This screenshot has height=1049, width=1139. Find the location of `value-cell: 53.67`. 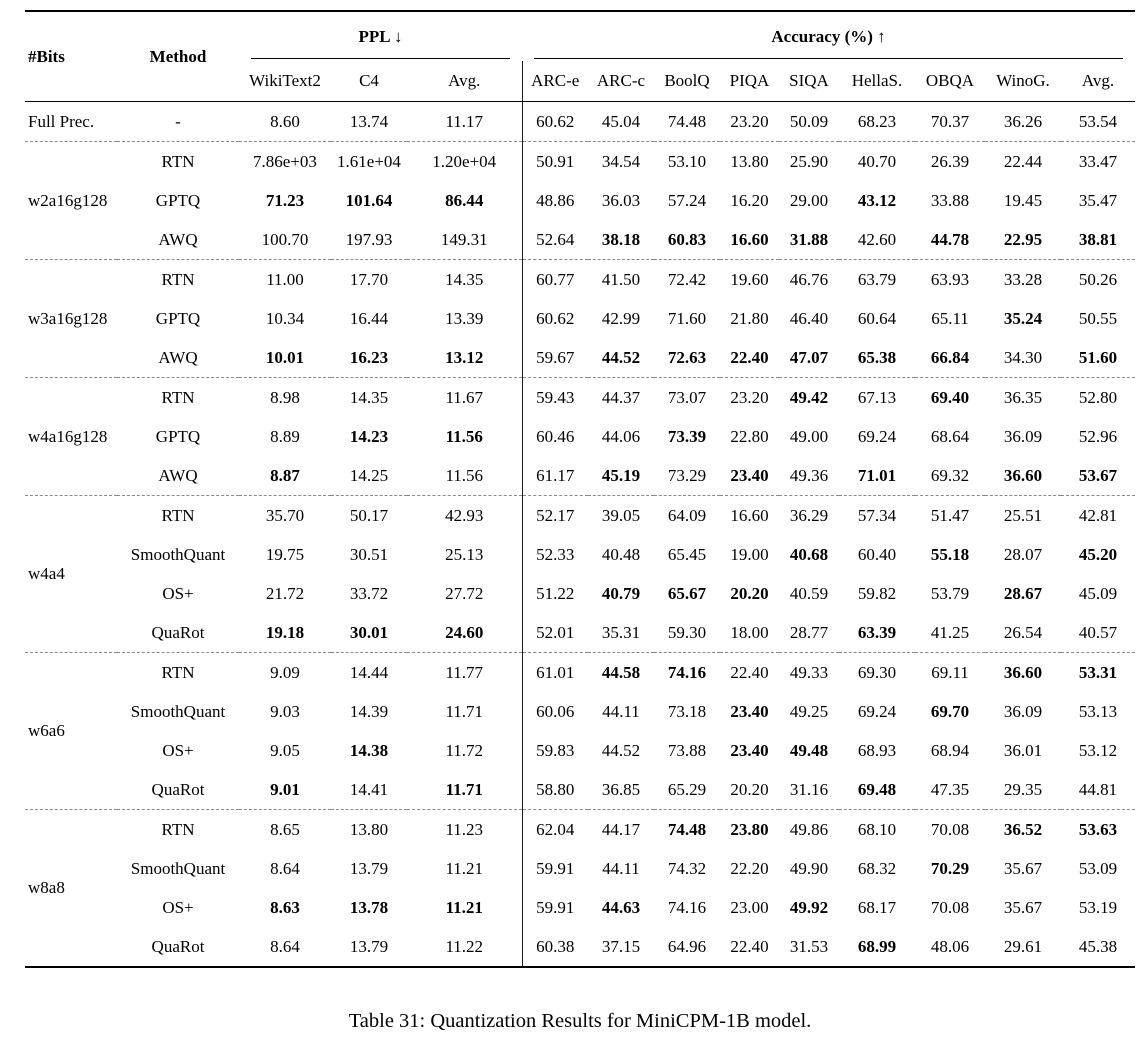

value-cell: 53.67 is located at coordinates (1098, 476).